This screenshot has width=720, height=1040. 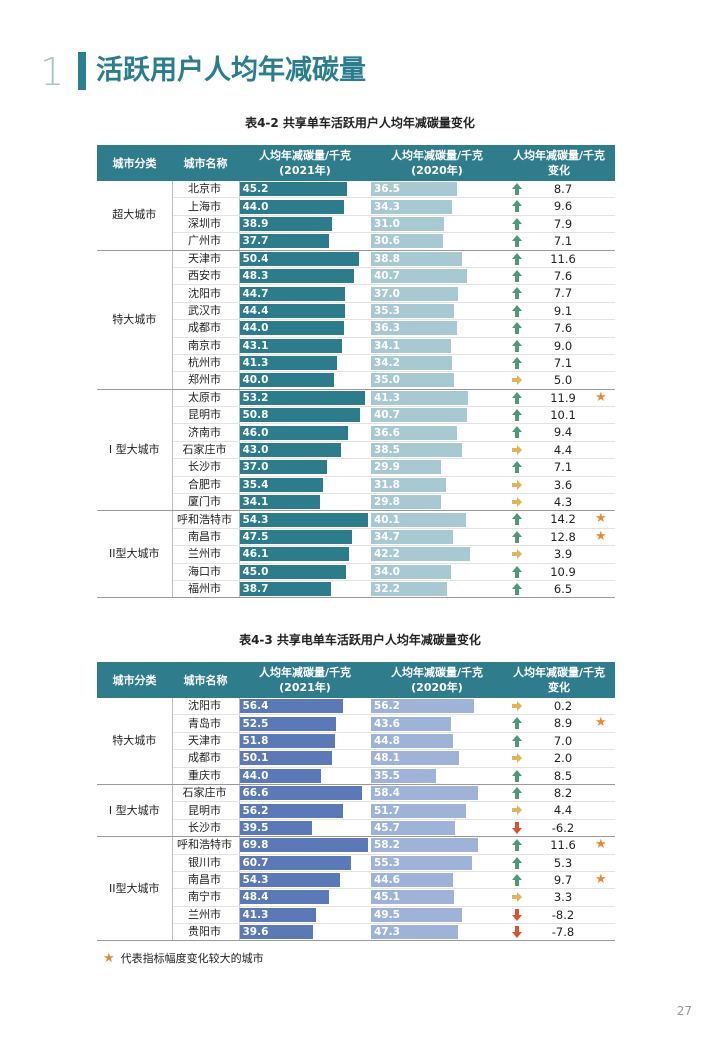 What do you see at coordinates (563, 571) in the screenshot?
I see `change-value: 10.9` at bounding box center [563, 571].